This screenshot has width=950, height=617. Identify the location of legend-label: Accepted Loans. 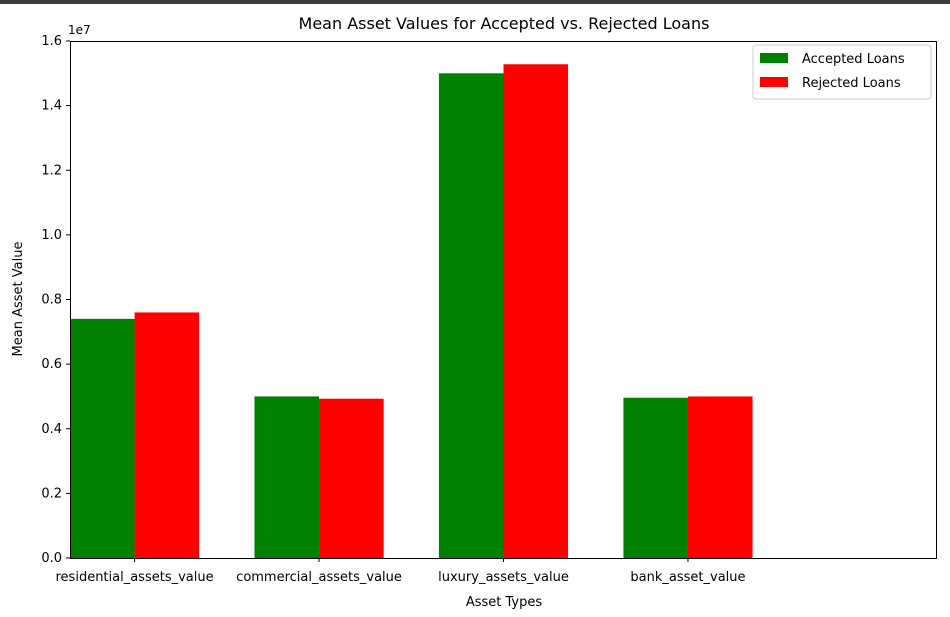
(853, 59).